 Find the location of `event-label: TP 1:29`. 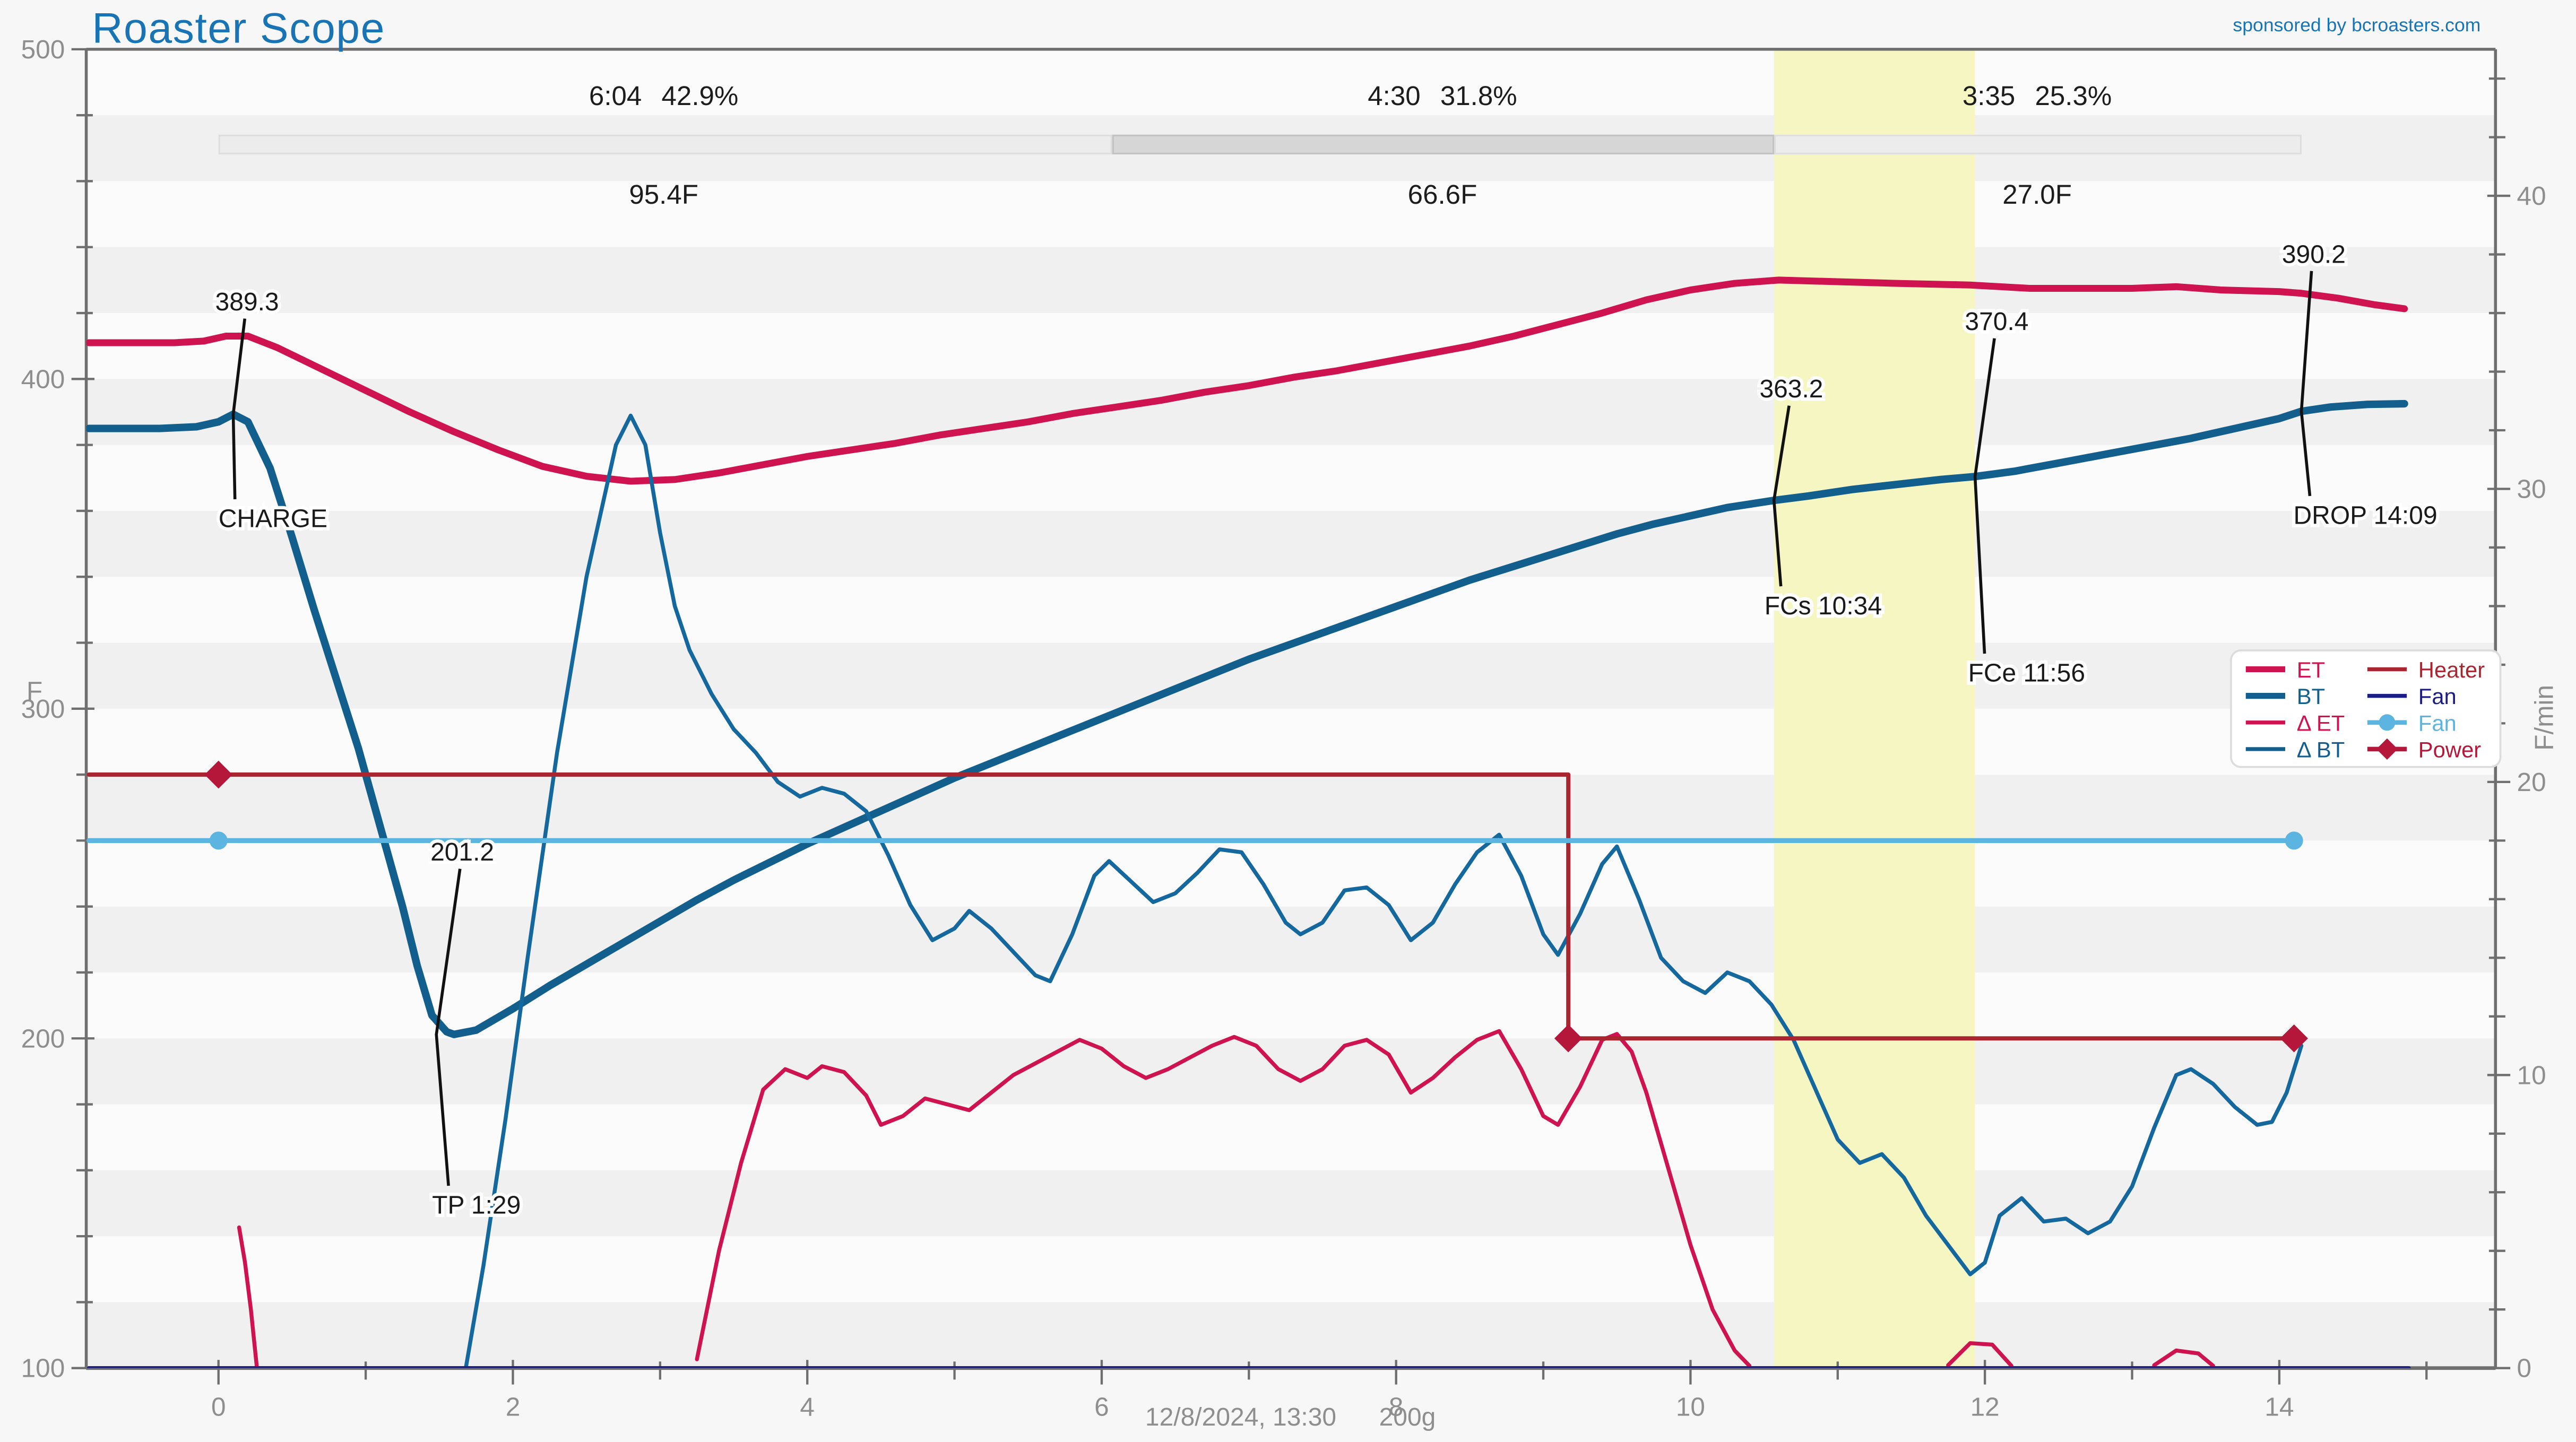

event-label: TP 1:29 is located at coordinates (476, 1206).